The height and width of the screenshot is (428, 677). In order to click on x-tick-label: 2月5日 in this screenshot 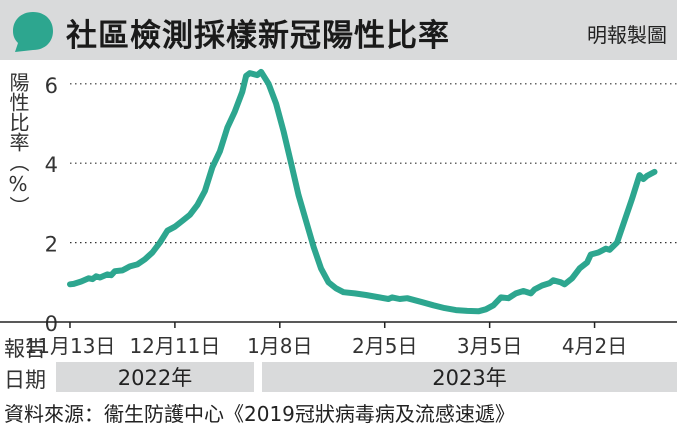, I will do `click(384, 346)`.